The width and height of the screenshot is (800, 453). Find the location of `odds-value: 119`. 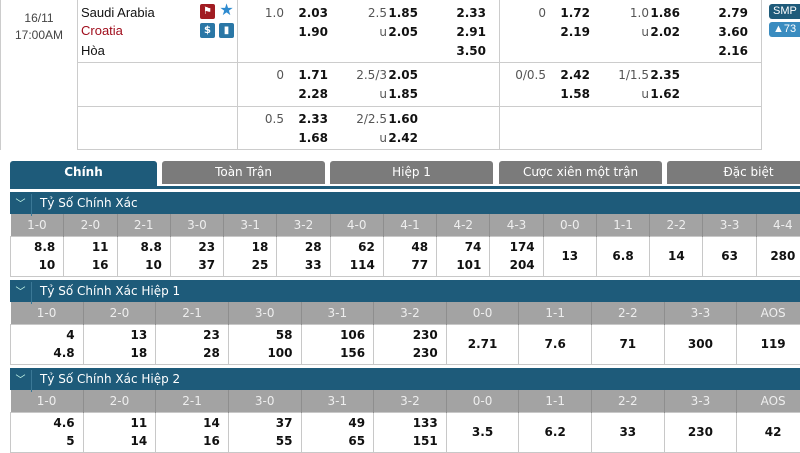

odds-value: 119 is located at coordinates (773, 344).